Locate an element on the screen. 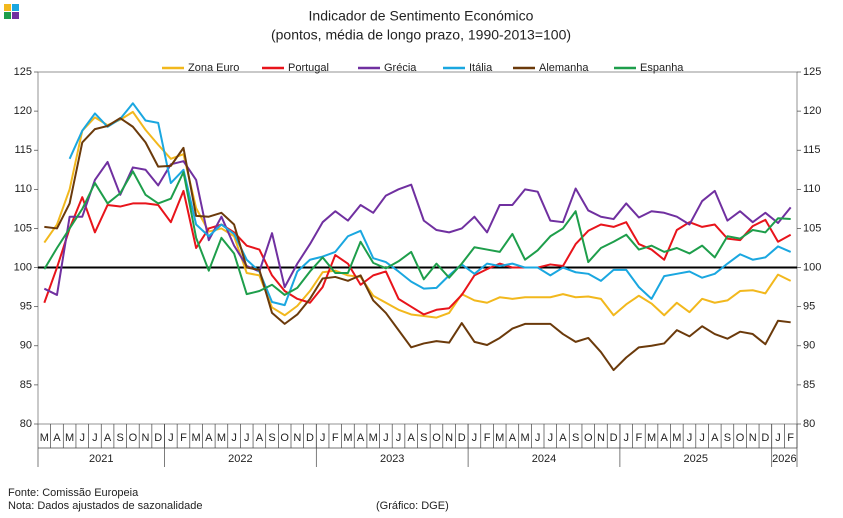 This screenshot has width=843, height=518. x-group-label: 2026 is located at coordinates (784, 459).